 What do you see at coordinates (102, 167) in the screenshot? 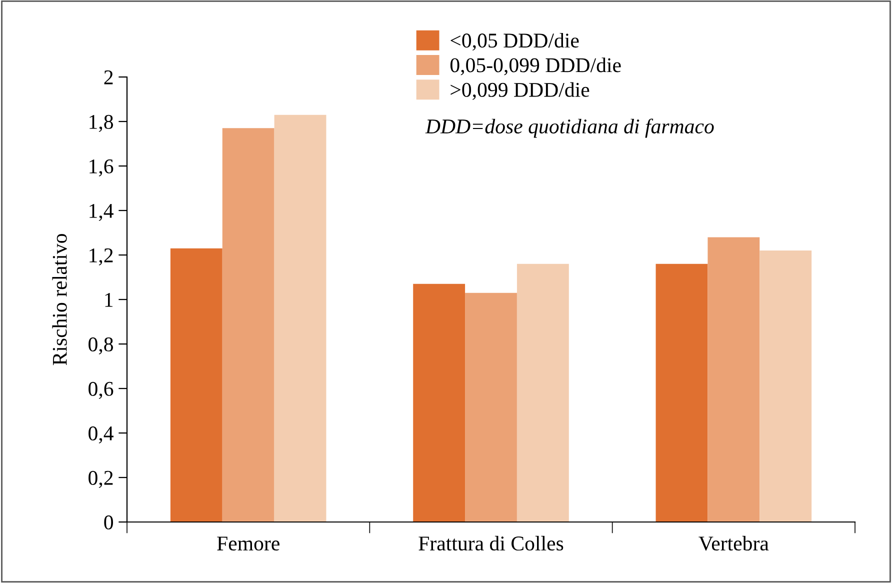
I see `y-tick-label: 1,6` at bounding box center [102, 167].